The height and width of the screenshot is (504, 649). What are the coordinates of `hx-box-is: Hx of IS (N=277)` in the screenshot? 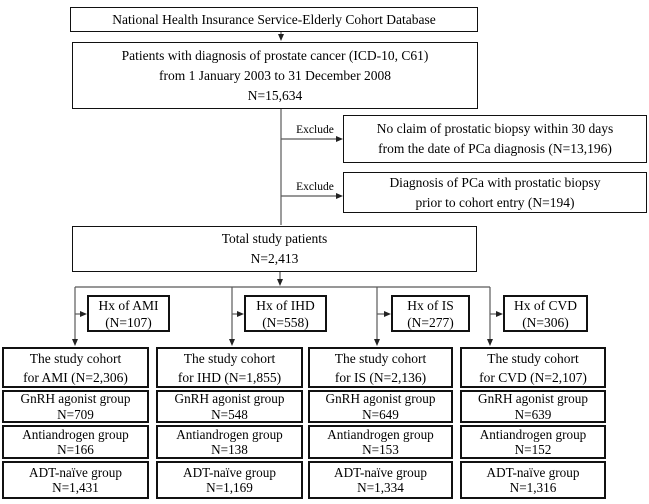 It's located at (430, 313).